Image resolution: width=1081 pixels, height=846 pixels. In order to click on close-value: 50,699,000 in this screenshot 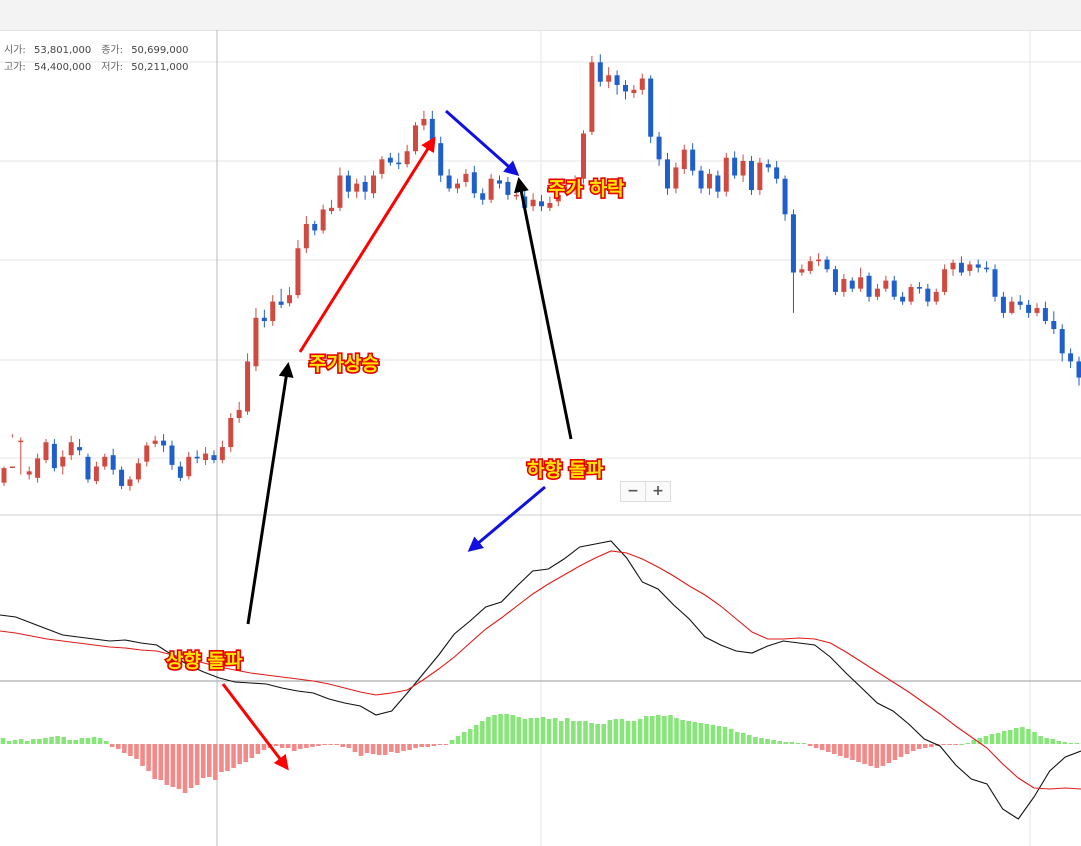, I will do `click(160, 50)`.